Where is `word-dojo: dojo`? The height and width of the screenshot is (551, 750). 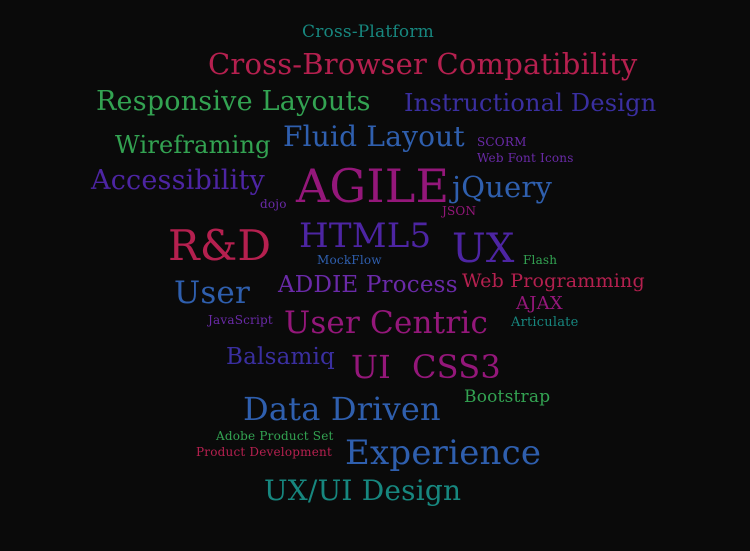
word-dojo: dojo is located at coordinates (273, 204).